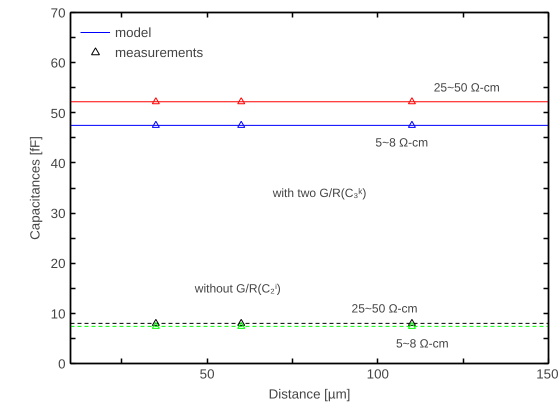 The image size is (558, 413). What do you see at coordinates (58, 214) in the screenshot?
I see `y-tick-label: 30` at bounding box center [58, 214].